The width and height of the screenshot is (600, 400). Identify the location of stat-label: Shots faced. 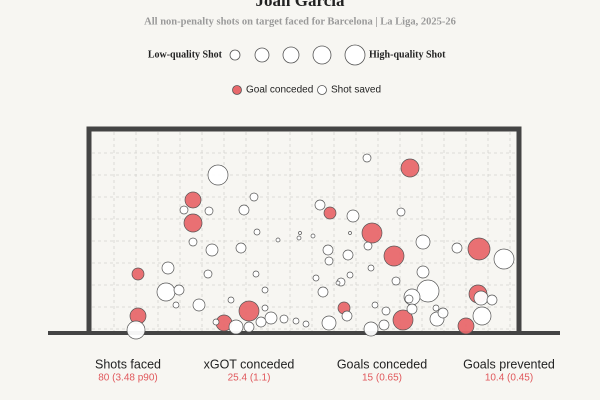
(128, 364).